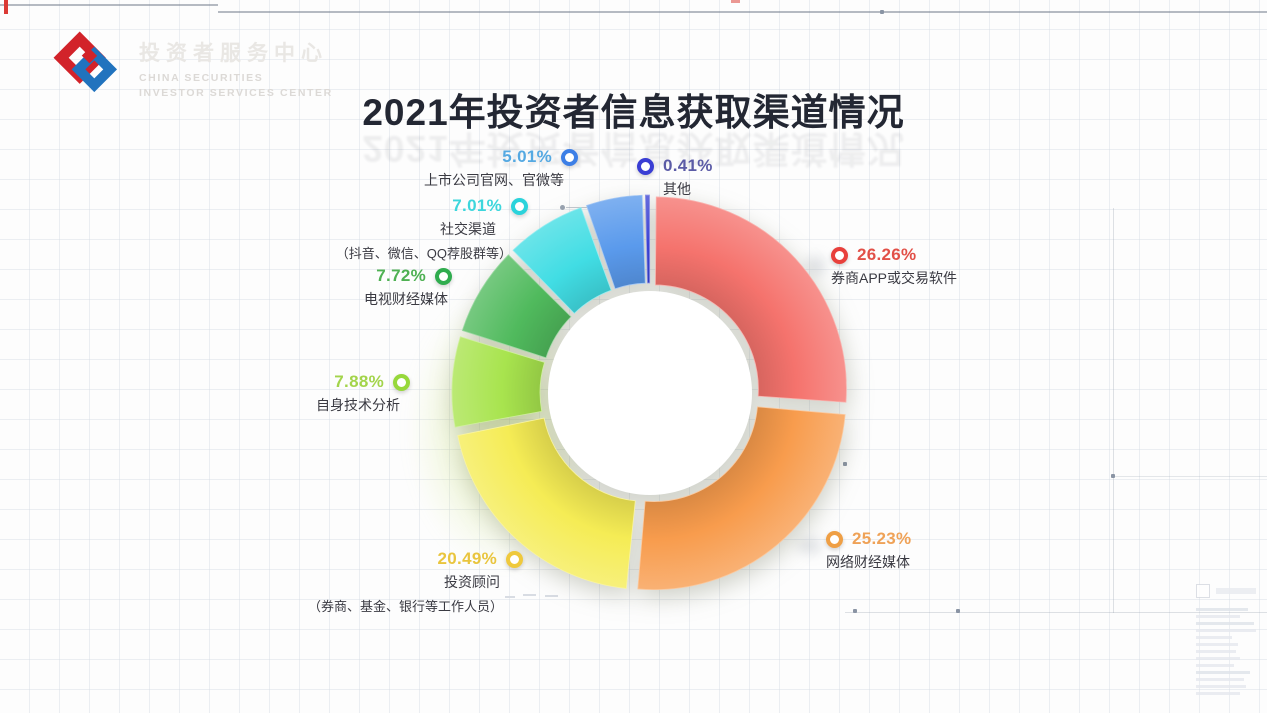 The width and height of the screenshot is (1267, 713). Describe the element at coordinates (233, 53) in the screenshot. I see `logo-title: 投资者服务中心` at that location.